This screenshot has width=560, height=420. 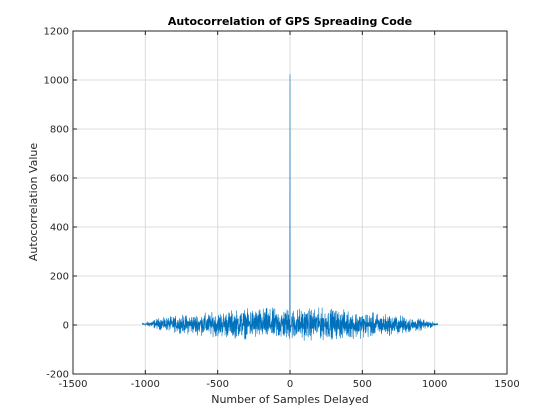 I want to click on y-tick-label: 400, so click(x=59, y=228).